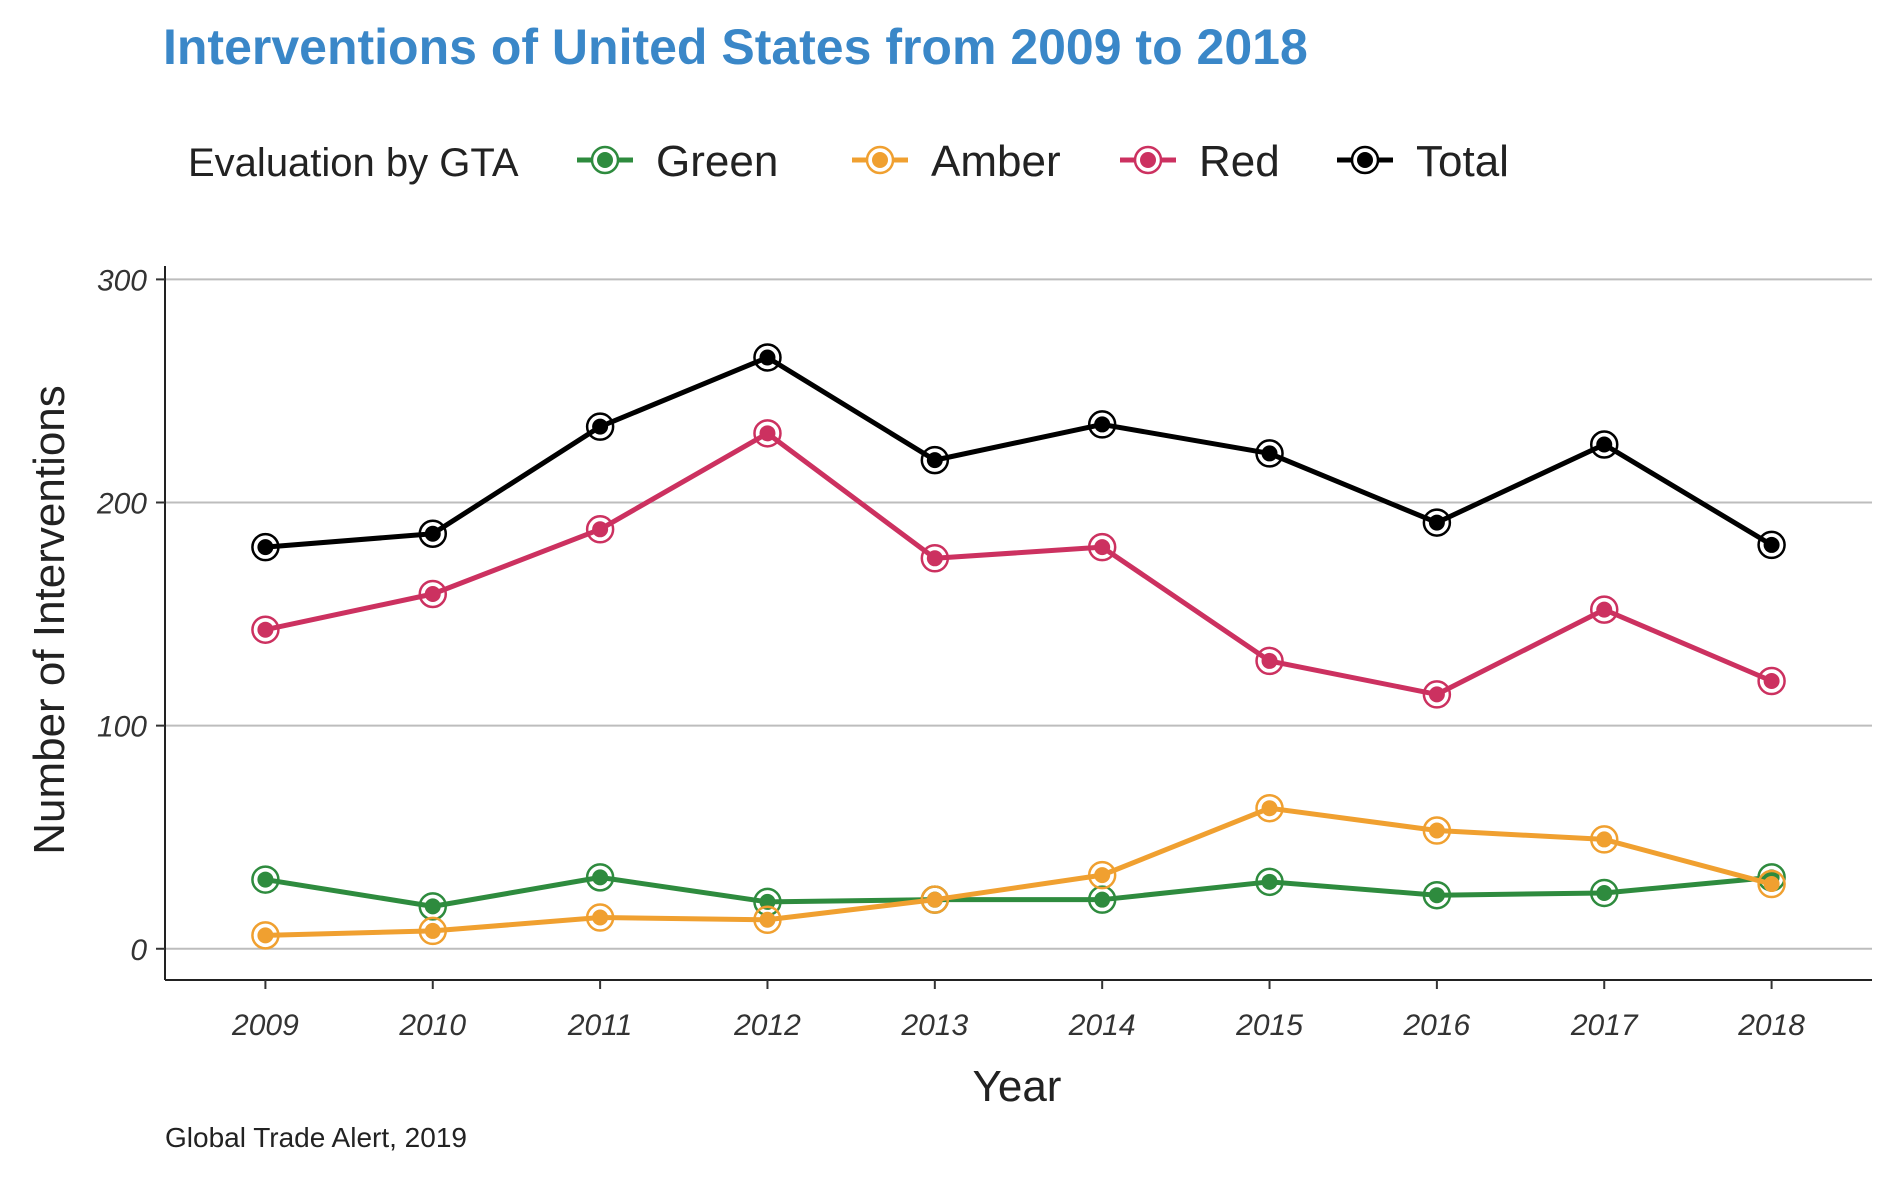 This screenshot has width=1889, height=1181. Describe the element at coordinates (265, 879) in the screenshot. I see `point-green-2009` at that location.